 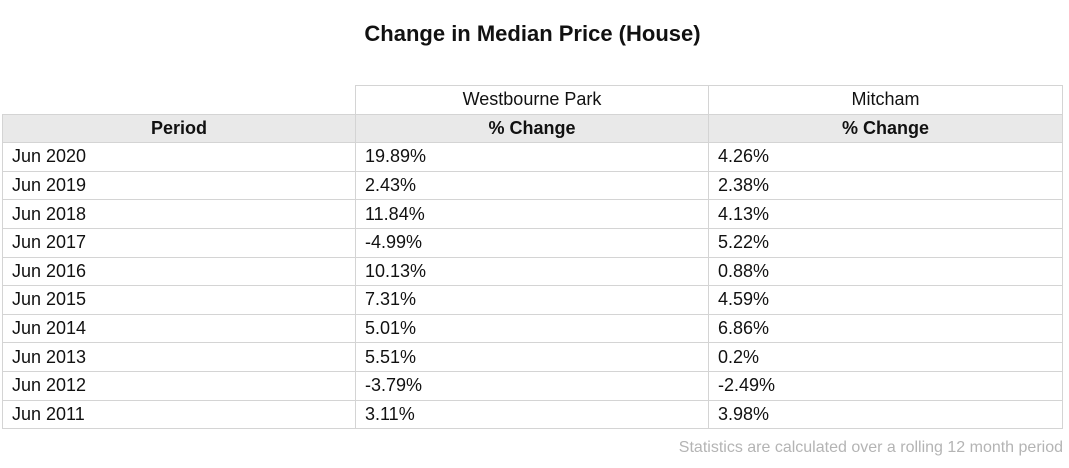 I want to click on table-row: Jun 2017 -4.99% 5.22%, so click(x=532, y=242).